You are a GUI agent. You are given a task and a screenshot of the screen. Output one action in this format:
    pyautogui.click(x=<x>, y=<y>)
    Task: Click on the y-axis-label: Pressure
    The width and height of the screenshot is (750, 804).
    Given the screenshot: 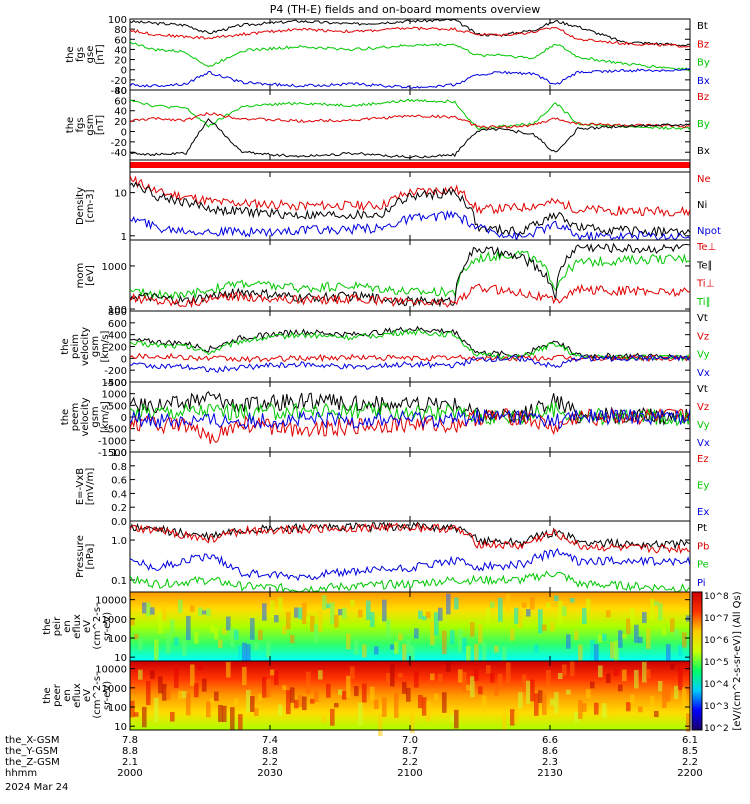 What is the action you would take?
    pyautogui.click(x=80, y=556)
    